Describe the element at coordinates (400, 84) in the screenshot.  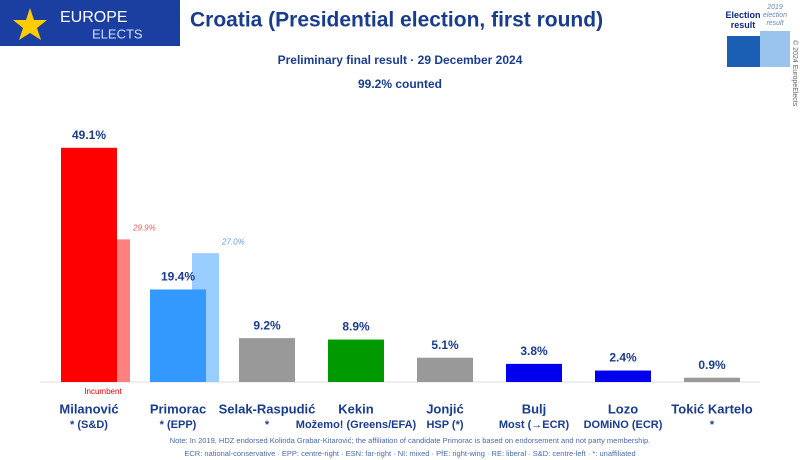
I see `counted: 99.2% counted` at that location.